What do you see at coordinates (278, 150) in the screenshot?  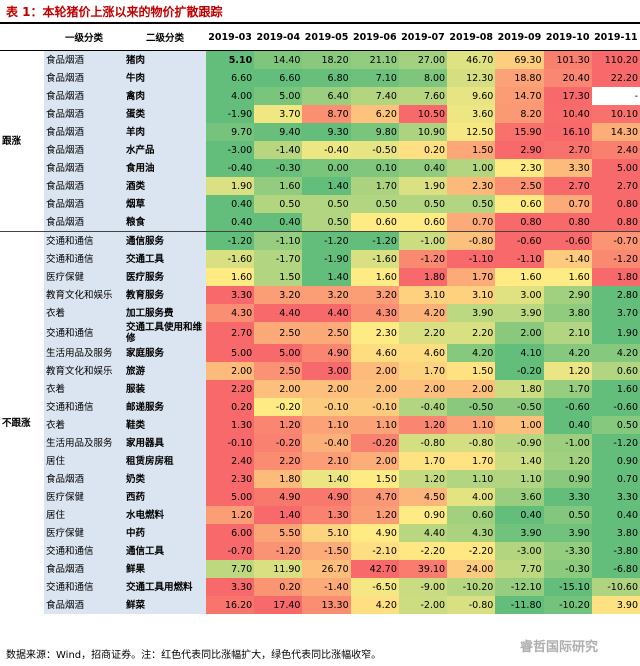 I see `value-cell: -1.40` at bounding box center [278, 150].